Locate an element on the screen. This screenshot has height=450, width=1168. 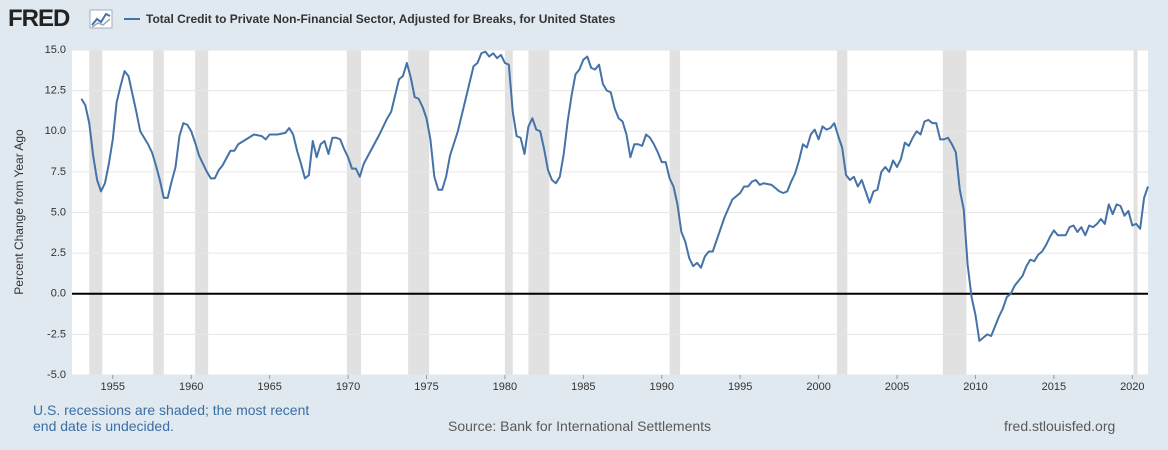
x-tick-label: 1955 is located at coordinates (113, 387).